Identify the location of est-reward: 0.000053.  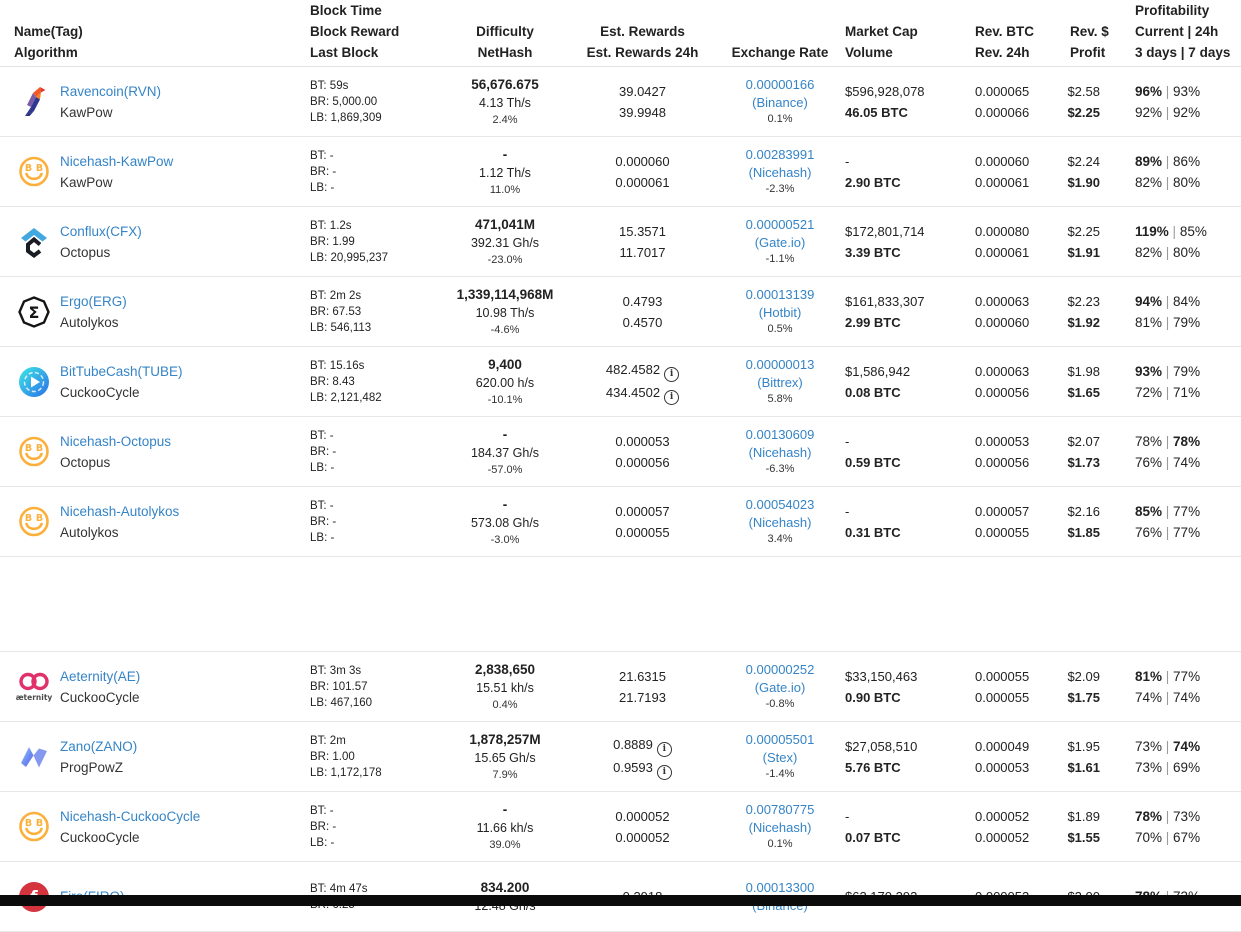
(642, 441).